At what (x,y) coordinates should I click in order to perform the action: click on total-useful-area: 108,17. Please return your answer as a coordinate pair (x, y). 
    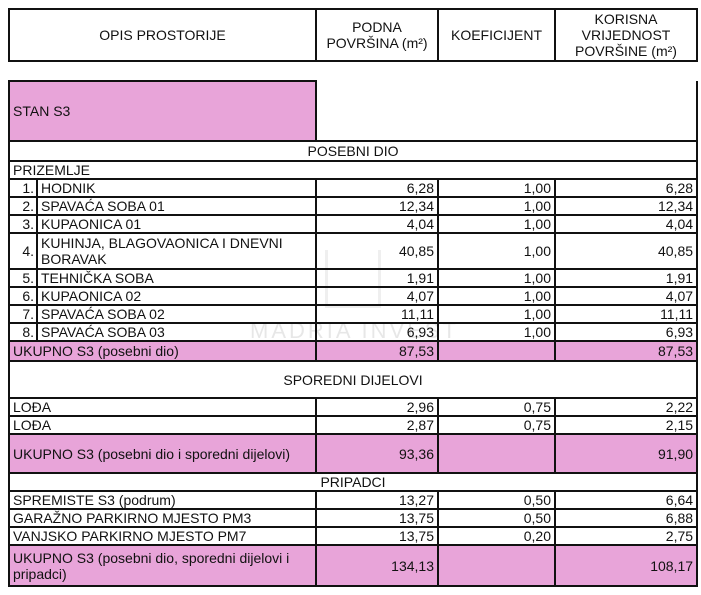
    Looking at the image, I should click on (626, 565).